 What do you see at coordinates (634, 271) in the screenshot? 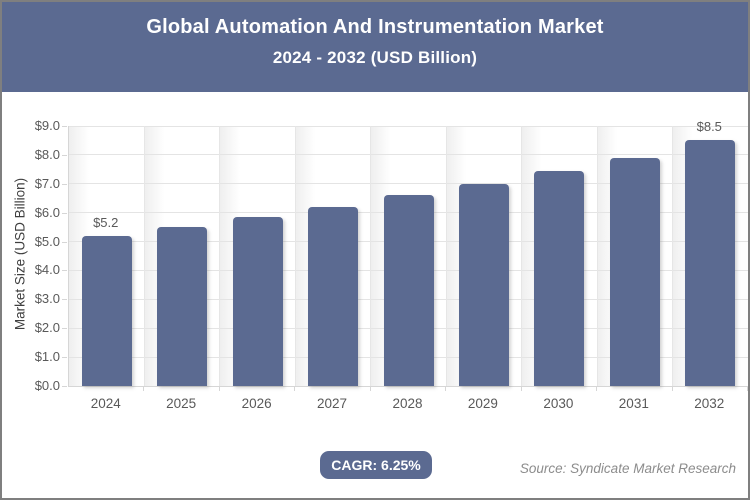
I see `bar-2031` at bounding box center [634, 271].